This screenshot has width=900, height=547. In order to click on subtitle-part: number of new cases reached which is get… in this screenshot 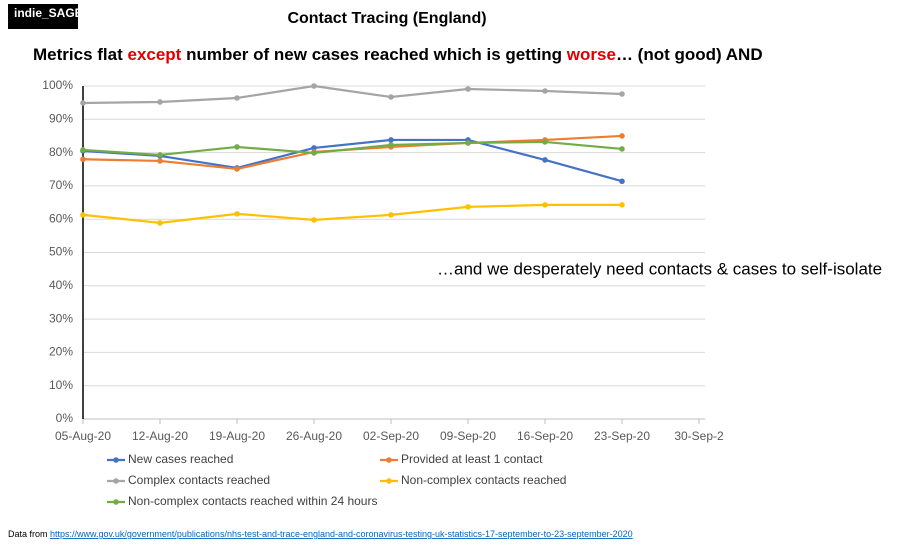, I will do `click(373, 54)`.